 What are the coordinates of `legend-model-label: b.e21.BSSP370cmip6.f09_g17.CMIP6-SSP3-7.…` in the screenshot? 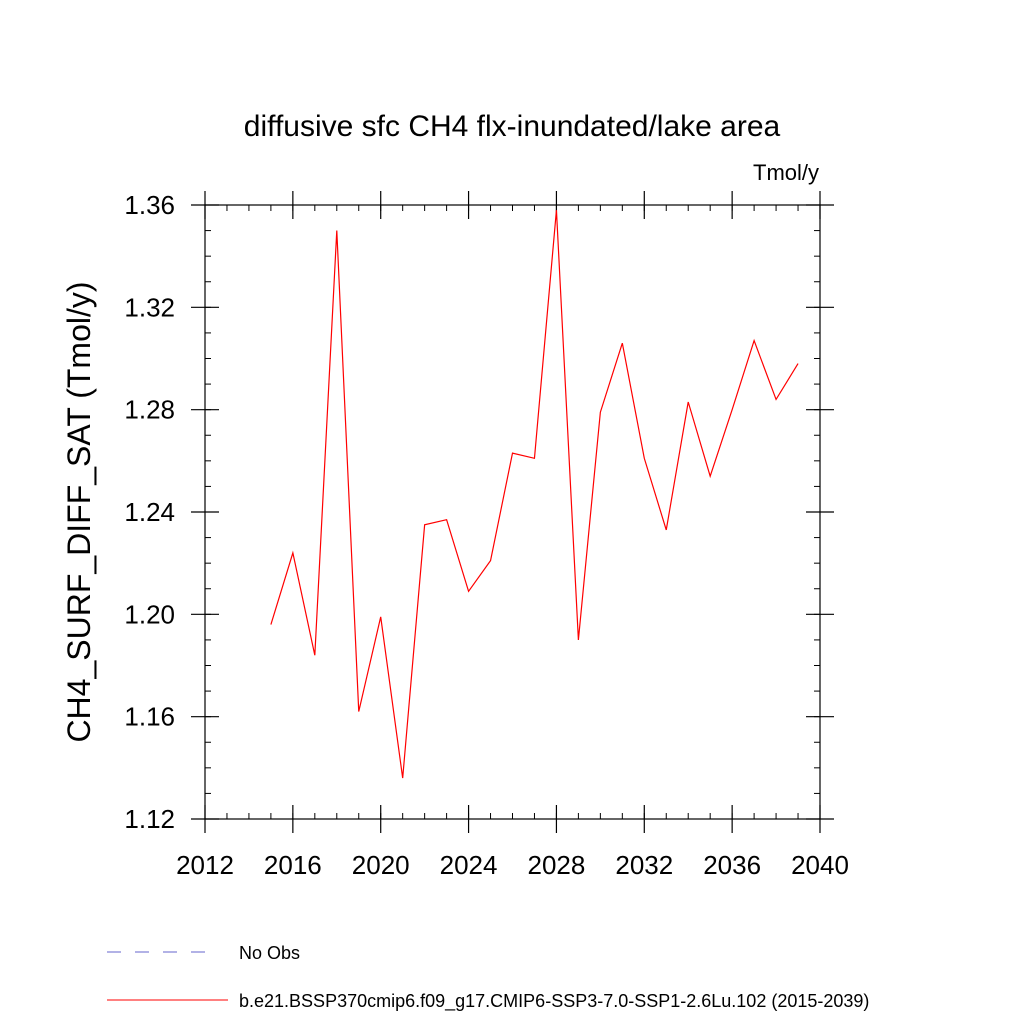 It's located at (554, 1001).